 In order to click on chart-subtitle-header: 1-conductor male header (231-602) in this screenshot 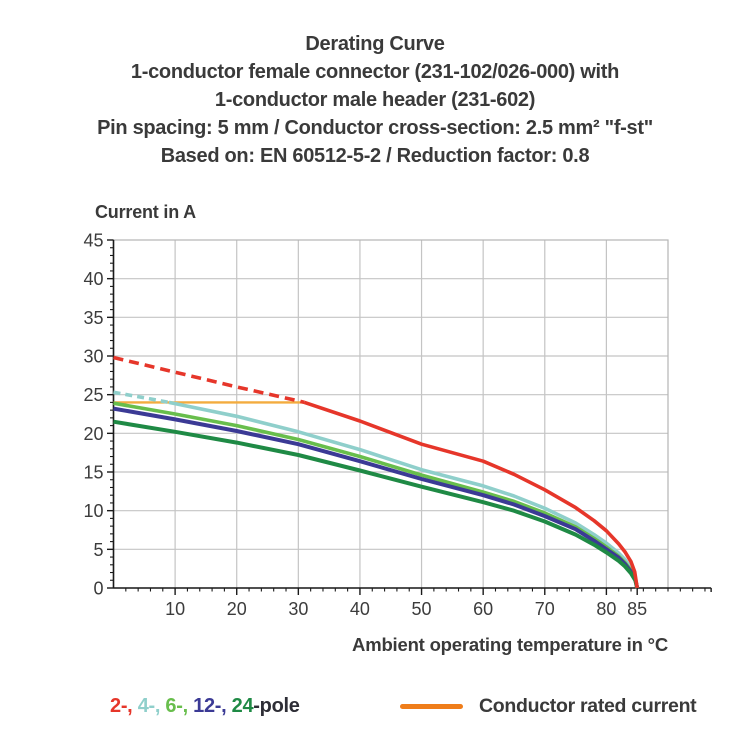, I will do `click(375, 100)`.